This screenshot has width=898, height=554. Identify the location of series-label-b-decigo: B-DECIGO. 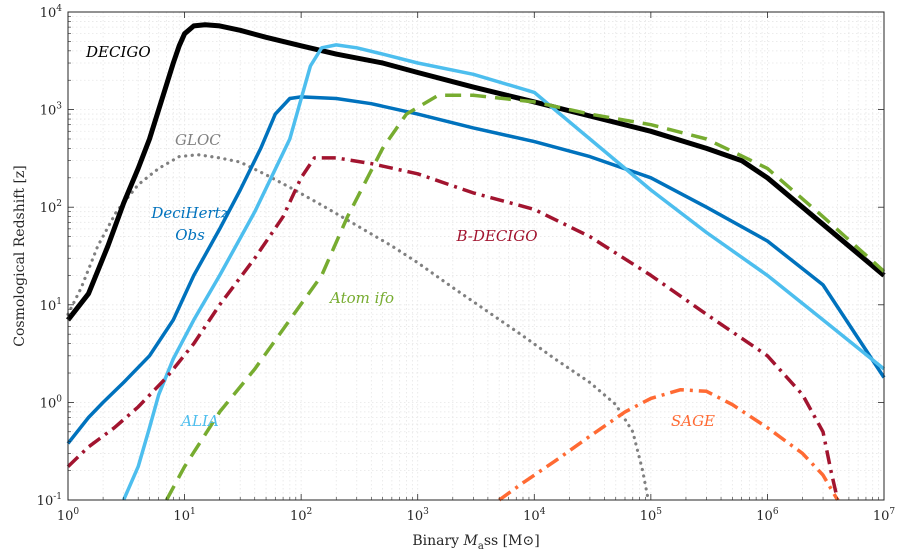
(496, 236).